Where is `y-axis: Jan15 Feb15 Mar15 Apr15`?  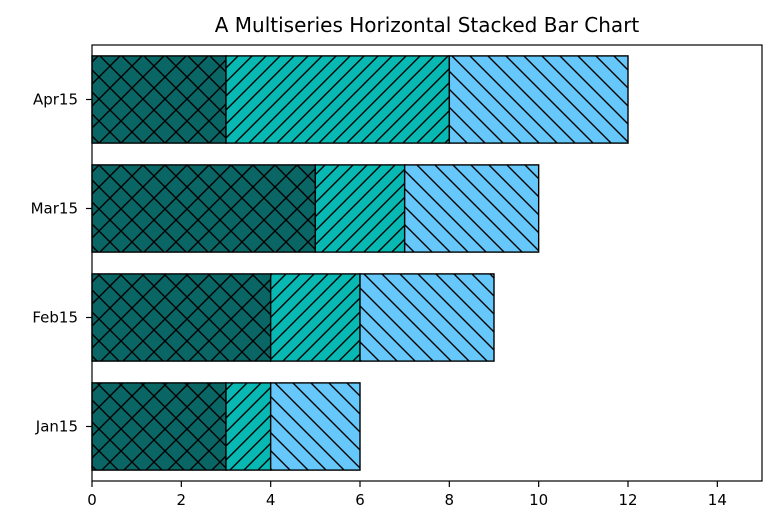
y-axis: Jan15 Feb15 Mar15 Apr15 is located at coordinates (61, 263).